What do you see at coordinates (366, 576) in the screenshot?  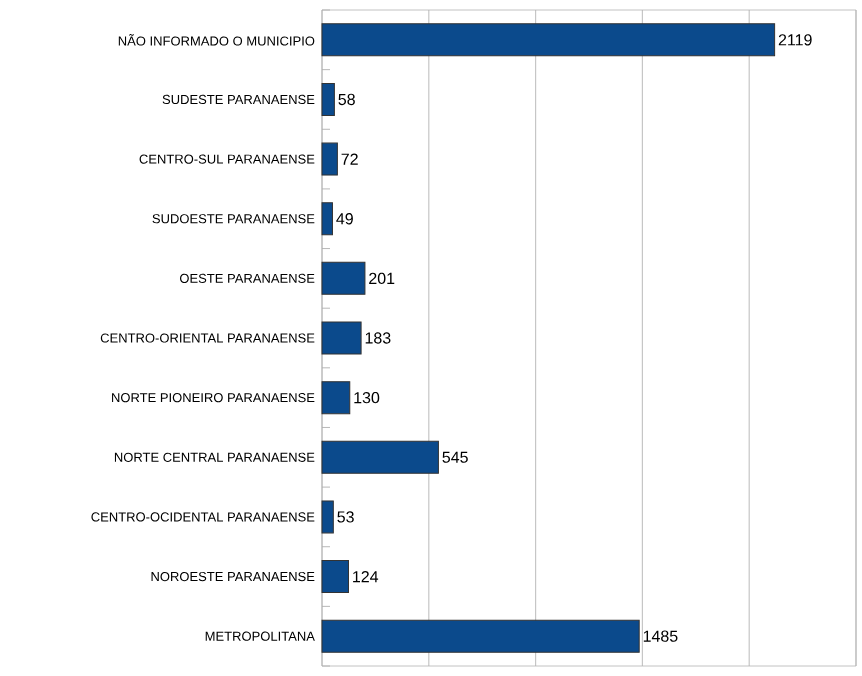 I see `data-label: 124` at bounding box center [366, 576].